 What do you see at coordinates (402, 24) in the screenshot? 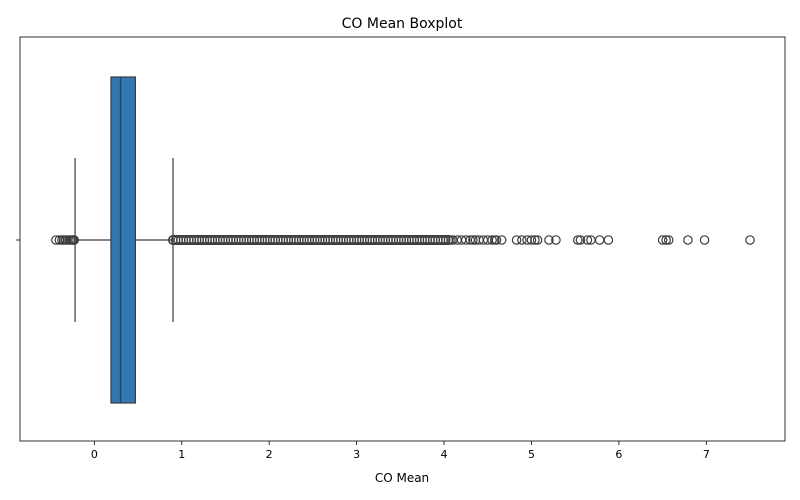
I see `chart-title: CO Mean Boxplot` at bounding box center [402, 24].